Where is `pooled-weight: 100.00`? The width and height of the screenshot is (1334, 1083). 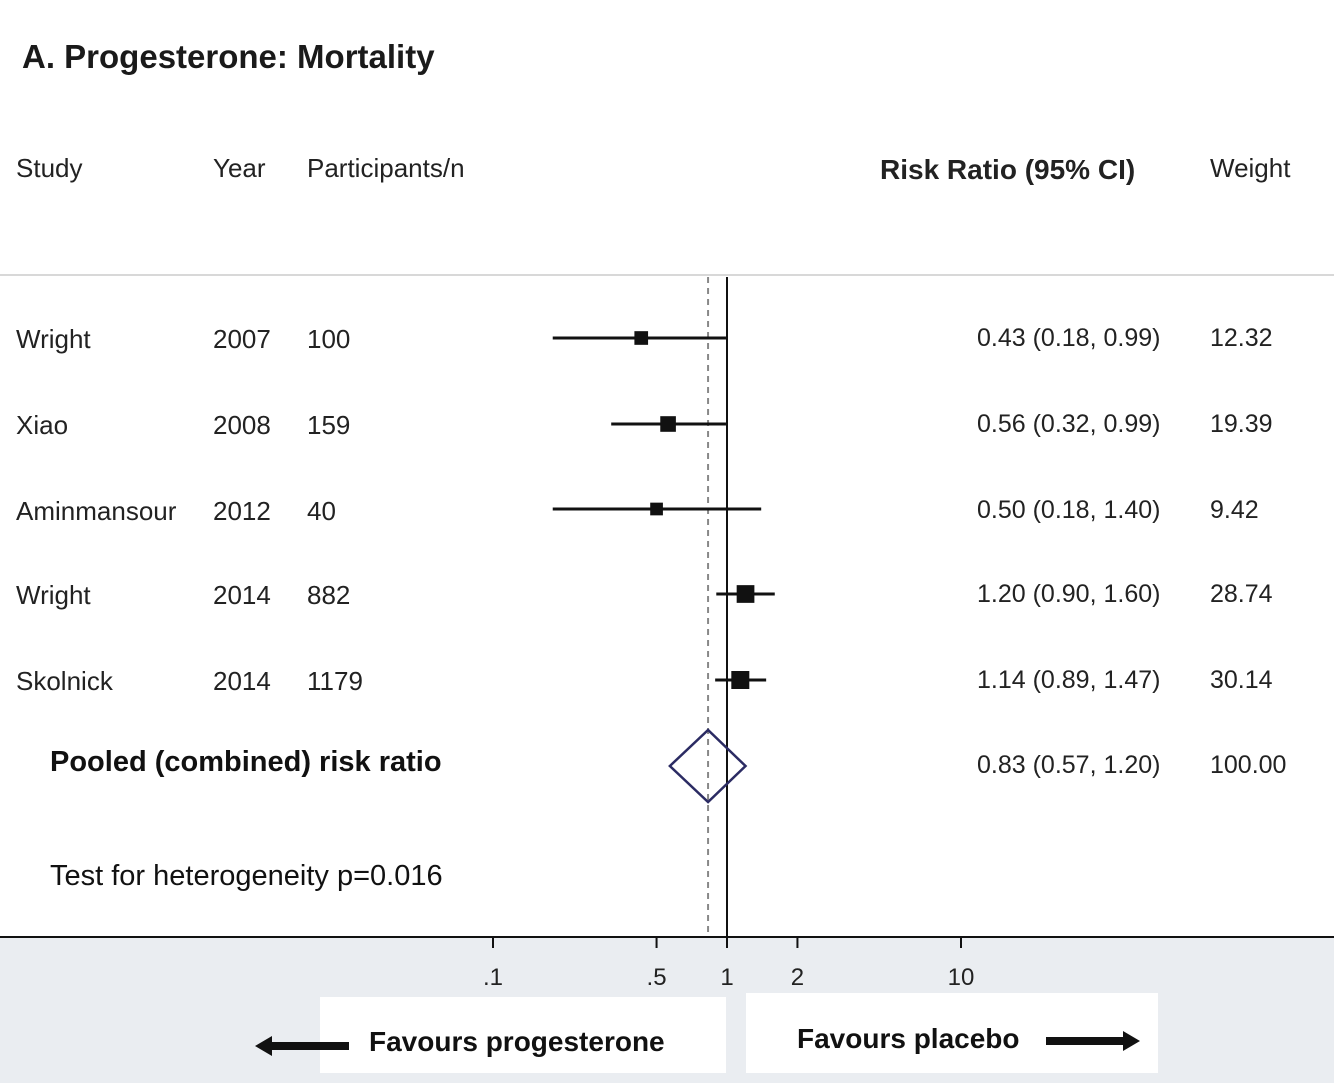 pooled-weight: 100.00 is located at coordinates (1248, 765).